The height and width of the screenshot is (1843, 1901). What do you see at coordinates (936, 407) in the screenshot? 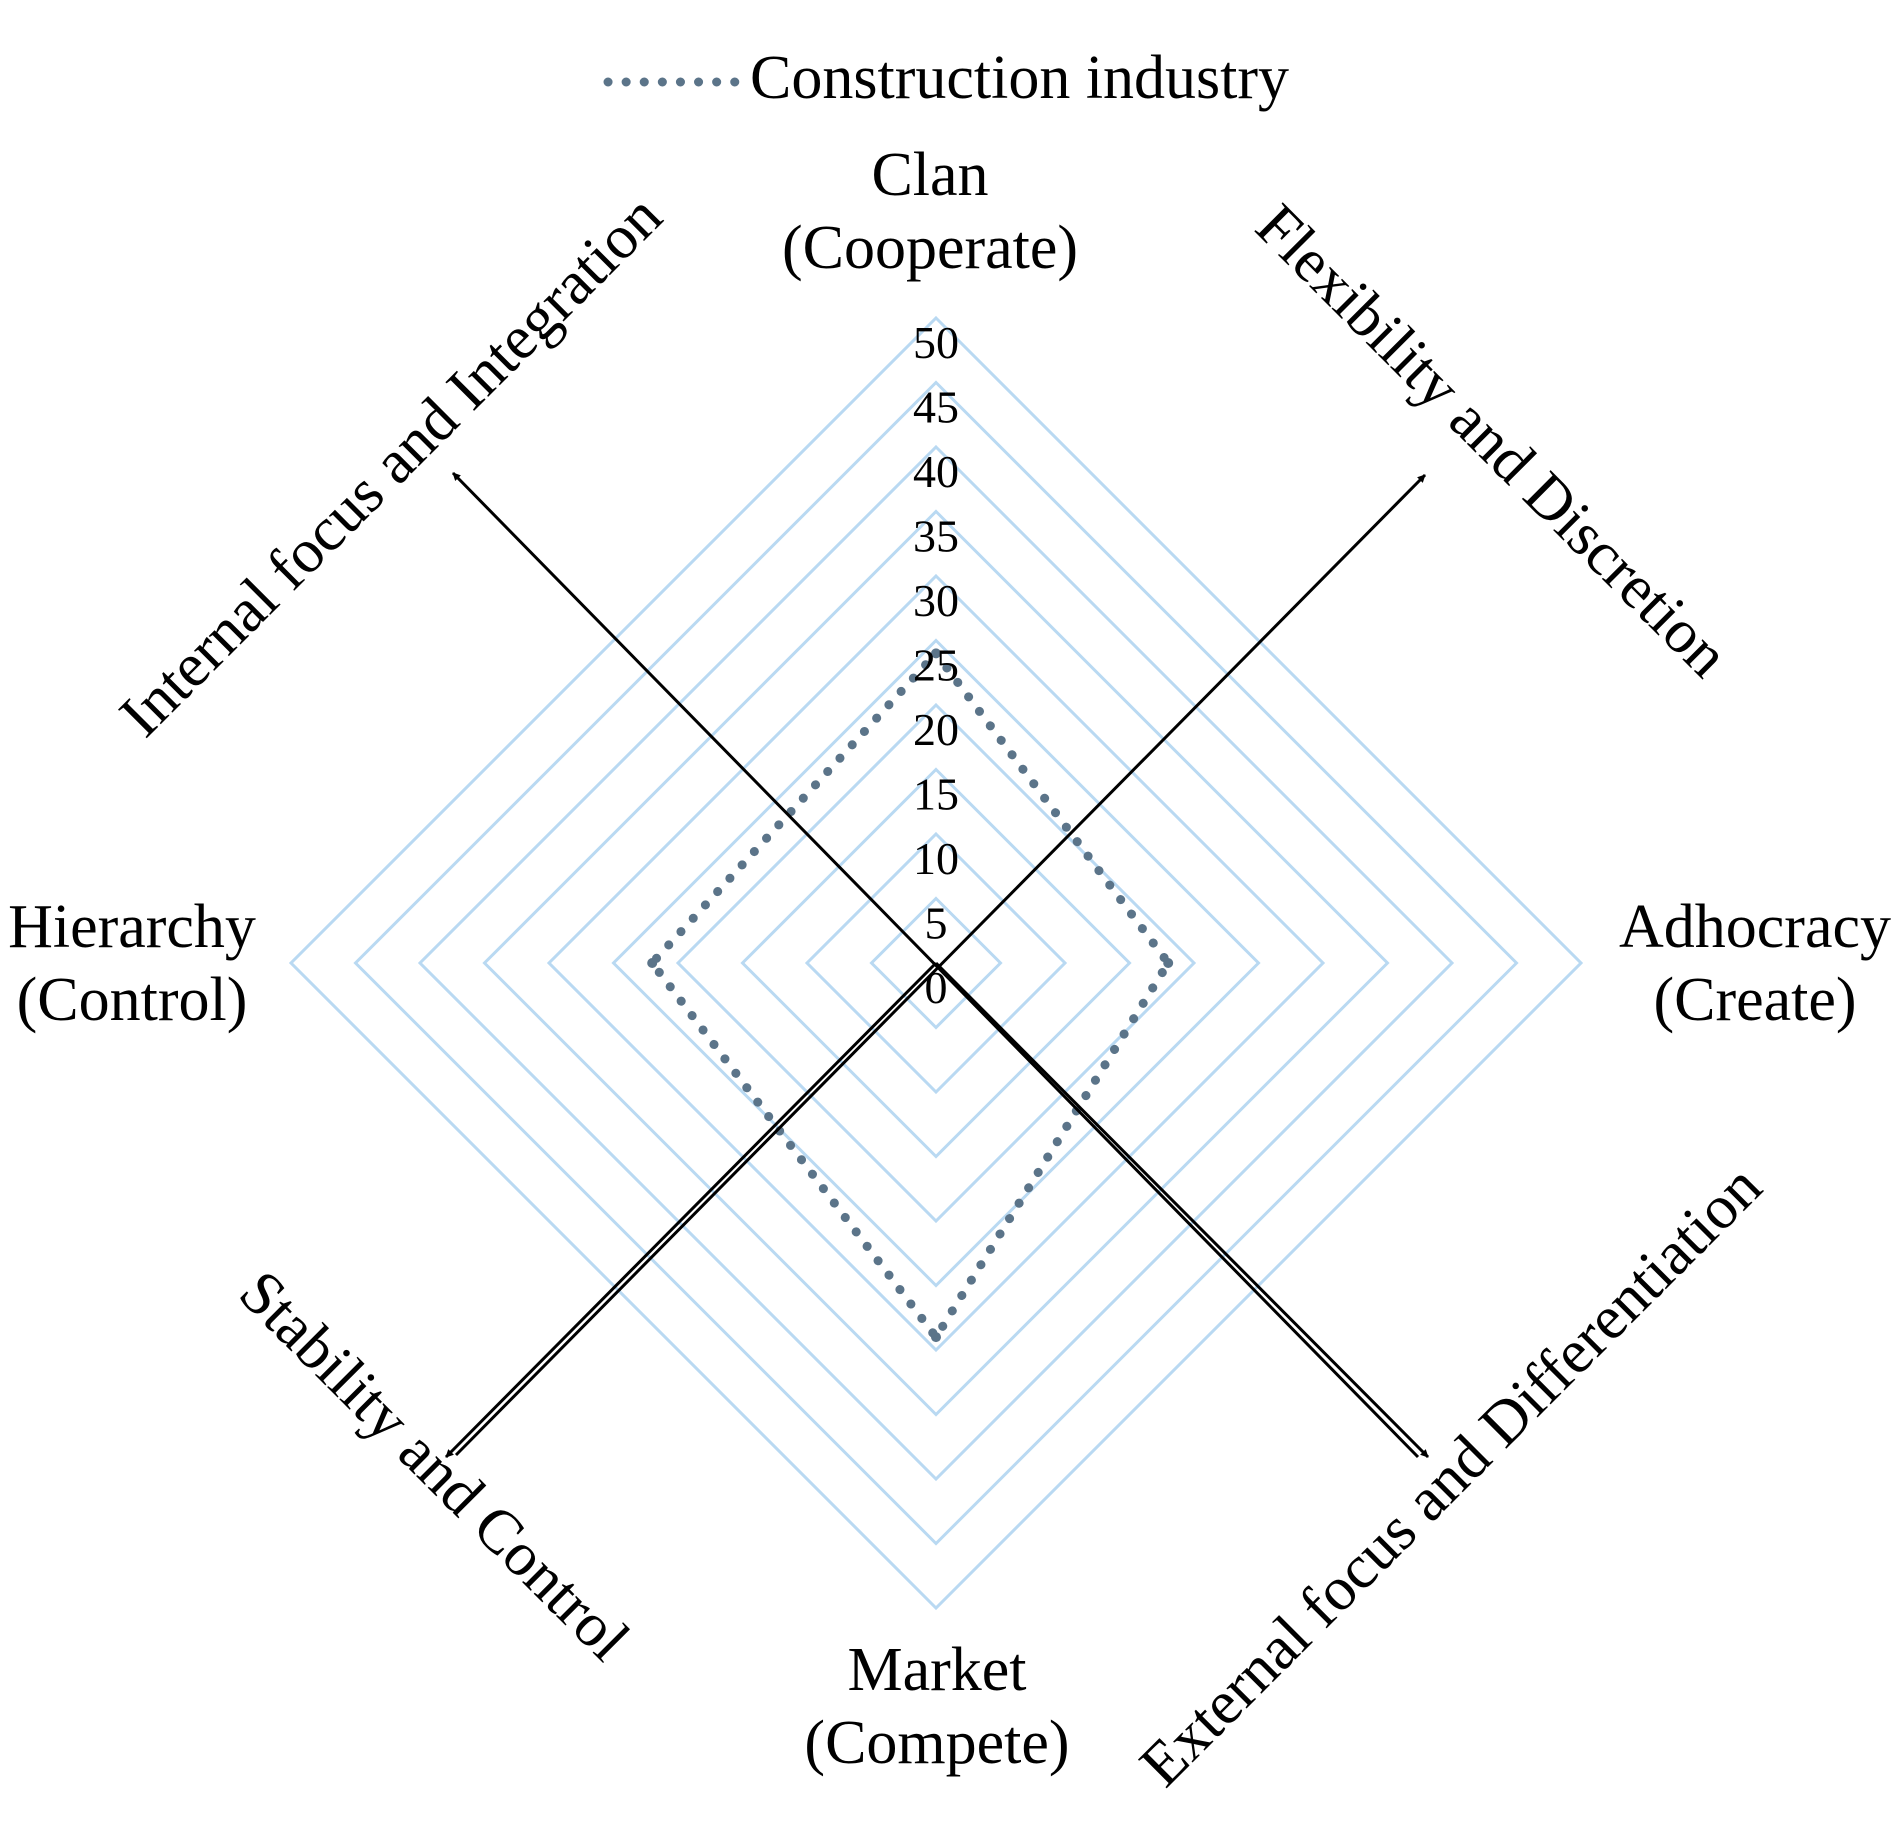
I see `tick-label-45: 45` at bounding box center [936, 407].